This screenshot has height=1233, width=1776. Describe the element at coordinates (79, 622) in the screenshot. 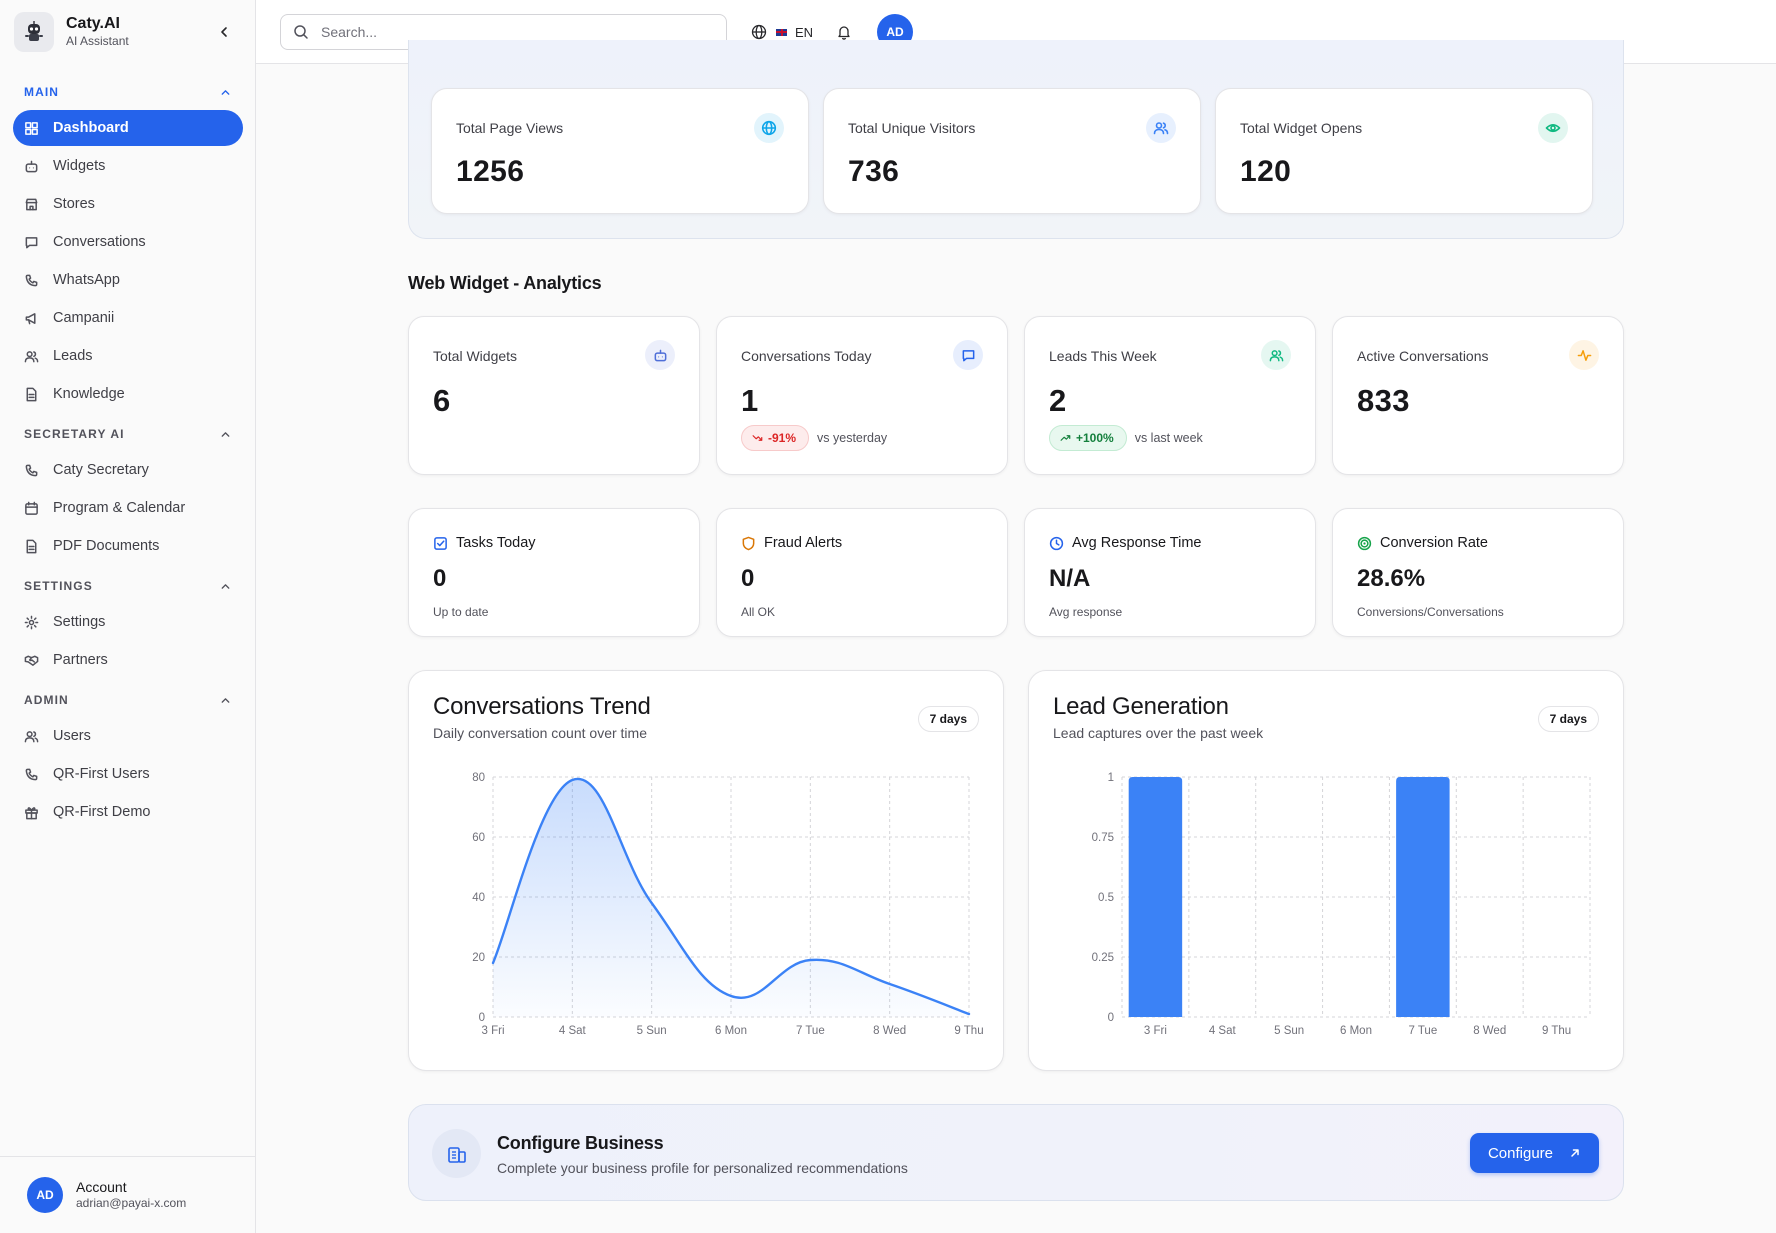

I see `sidebar-item-label: Settings` at that location.